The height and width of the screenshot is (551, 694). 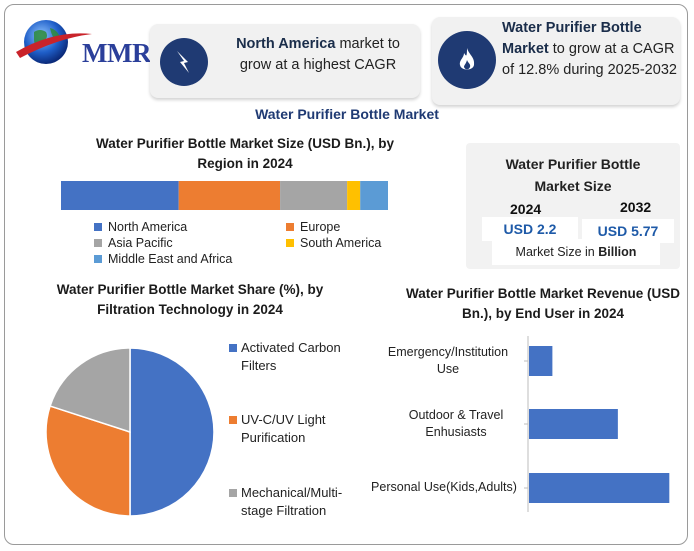 I want to click on card1-rest: market to grow at a highest CAGR, so click(x=319, y=54).